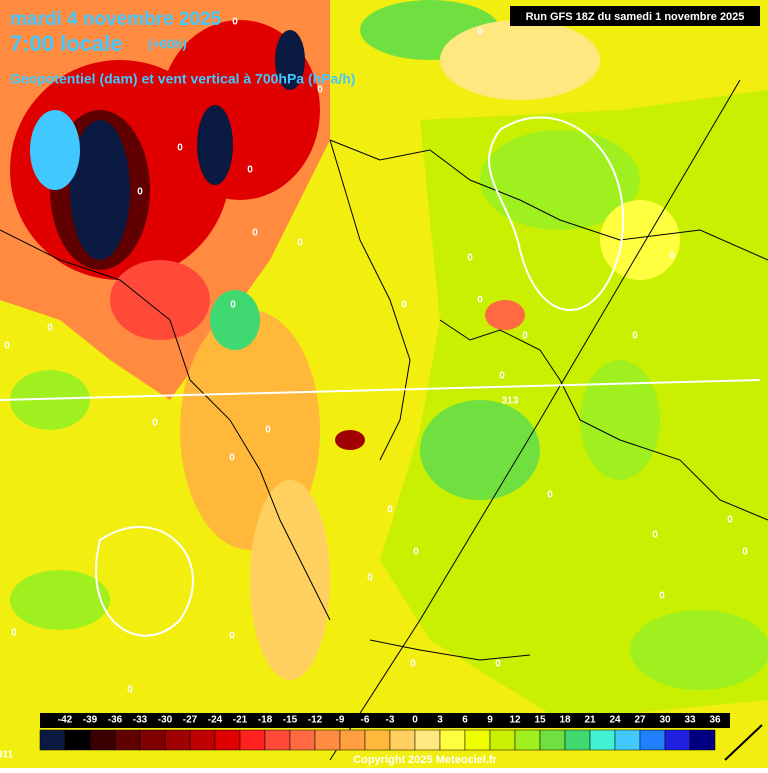 The image size is (768, 773). Describe the element at coordinates (190, 720) in the screenshot. I see `colorbar-label: -27` at that location.